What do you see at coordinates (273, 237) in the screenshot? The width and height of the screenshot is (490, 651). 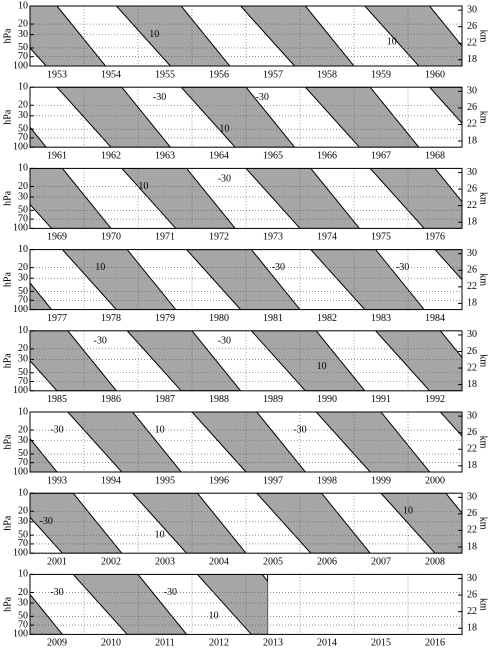 I see `x-tick-label: 1973` at bounding box center [273, 237].